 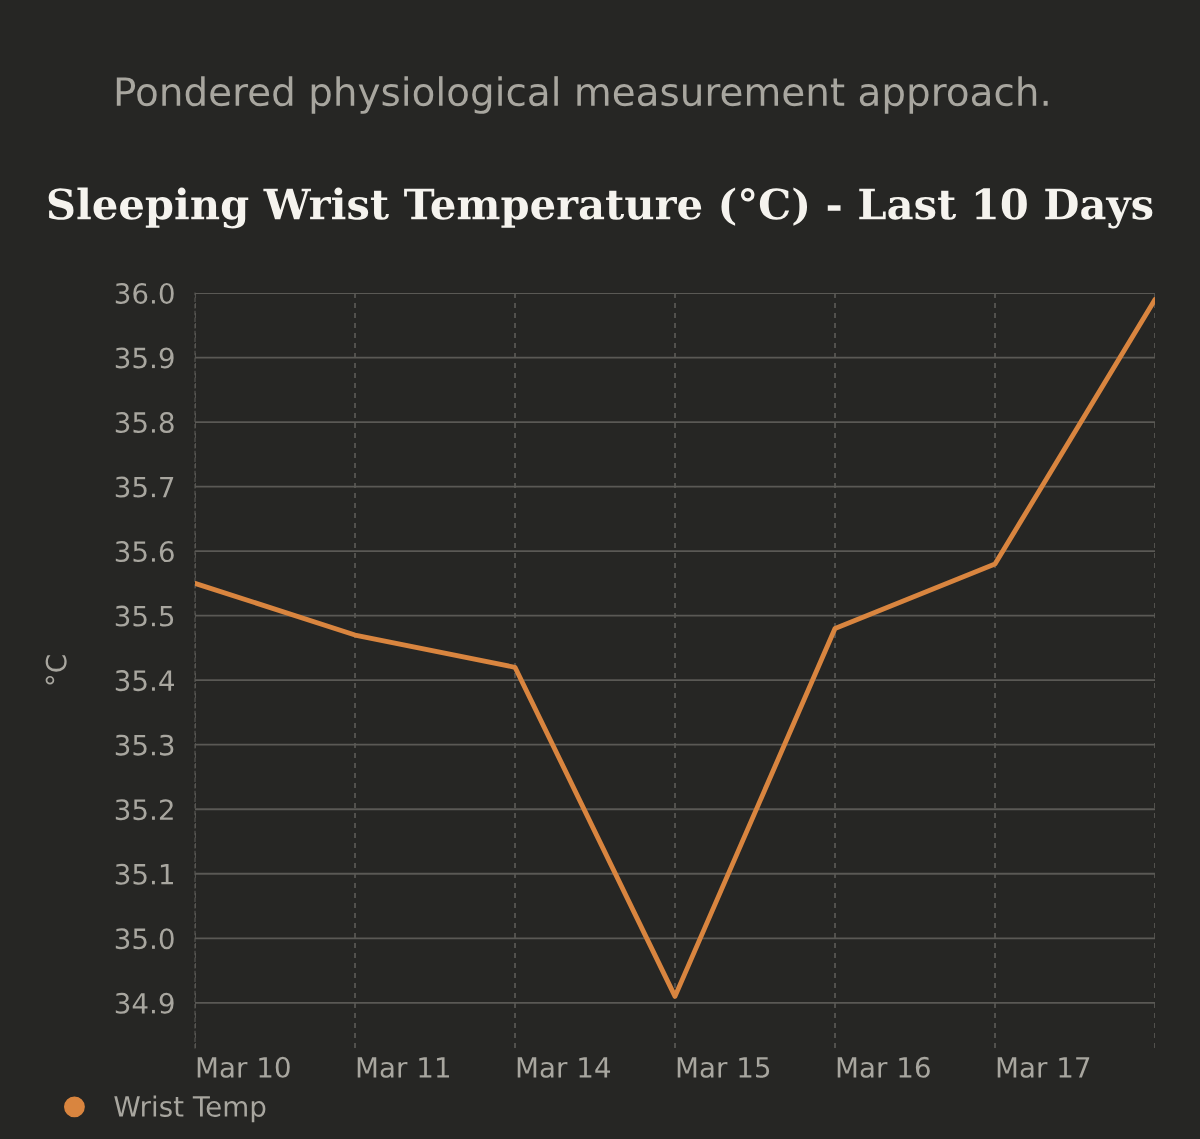 What do you see at coordinates (723, 1067) in the screenshot?
I see `x-tick-label: Mar 15` at bounding box center [723, 1067].